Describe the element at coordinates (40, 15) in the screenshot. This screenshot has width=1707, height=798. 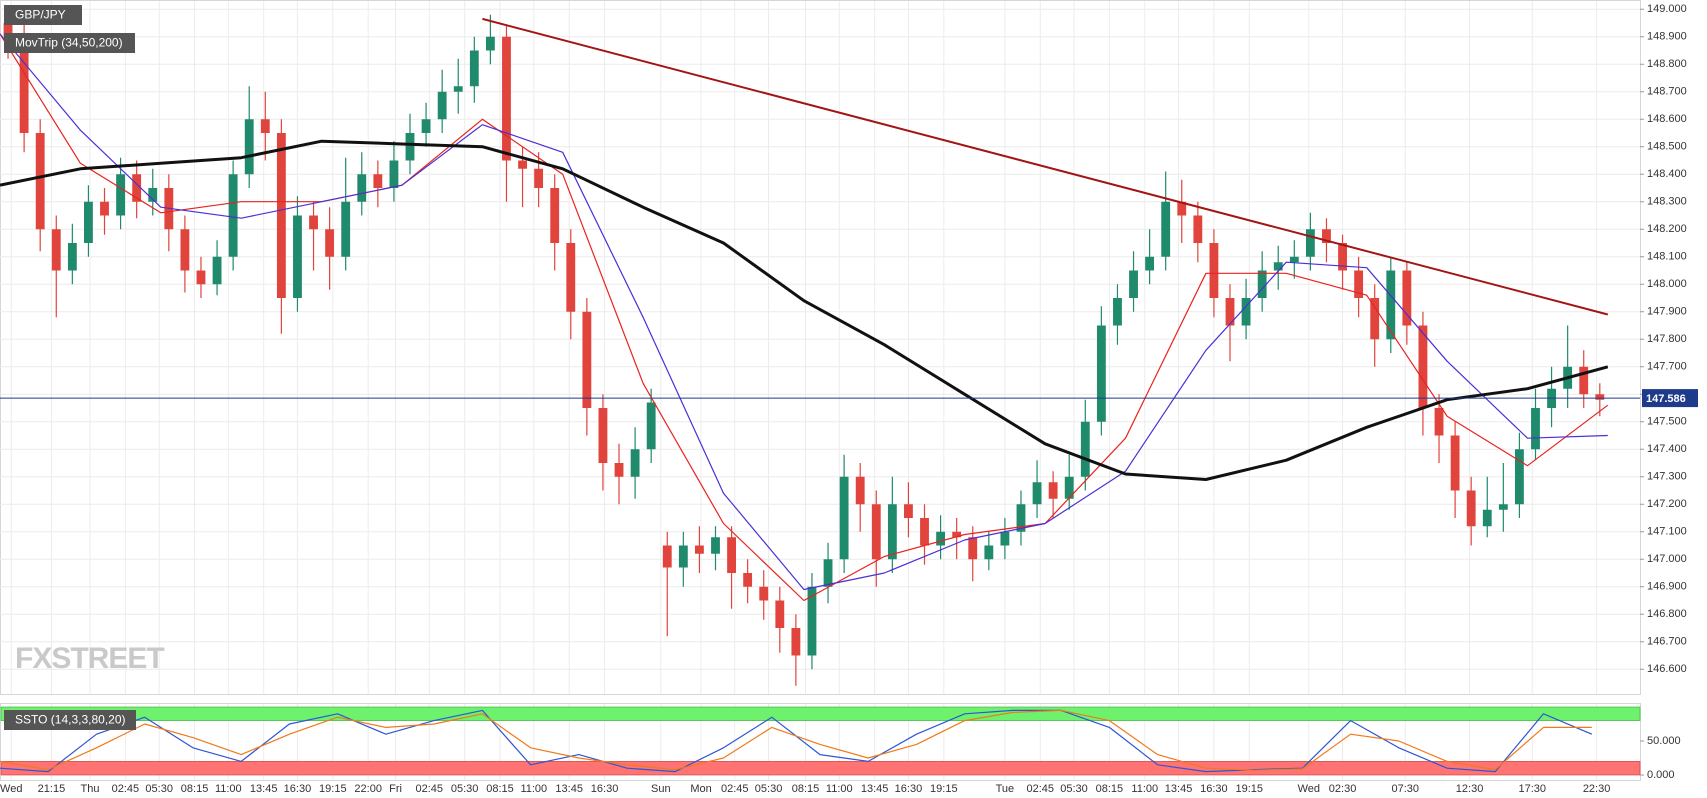
I see `symbol-label: GBP/JPY` at that location.